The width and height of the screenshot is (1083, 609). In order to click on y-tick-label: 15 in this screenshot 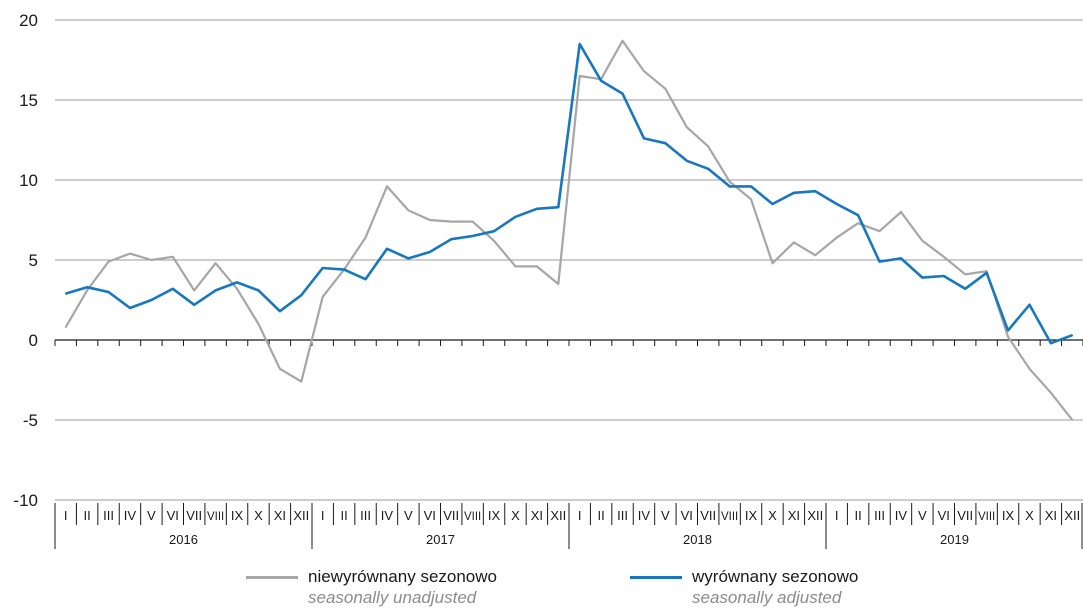, I will do `click(28, 100)`.